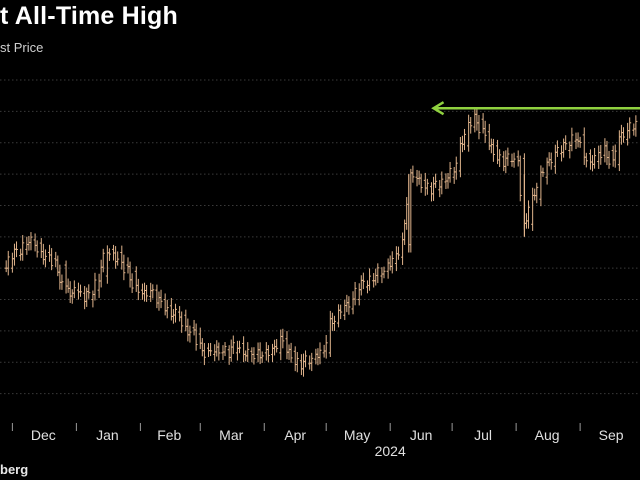 Image resolution: width=640 pixels, height=480 pixels. Describe the element at coordinates (327, 443) in the screenshot. I see `x-axis-labels: Dec Jan Feb Mar Apr May Jun Jul Aug Sep 2024` at that location.